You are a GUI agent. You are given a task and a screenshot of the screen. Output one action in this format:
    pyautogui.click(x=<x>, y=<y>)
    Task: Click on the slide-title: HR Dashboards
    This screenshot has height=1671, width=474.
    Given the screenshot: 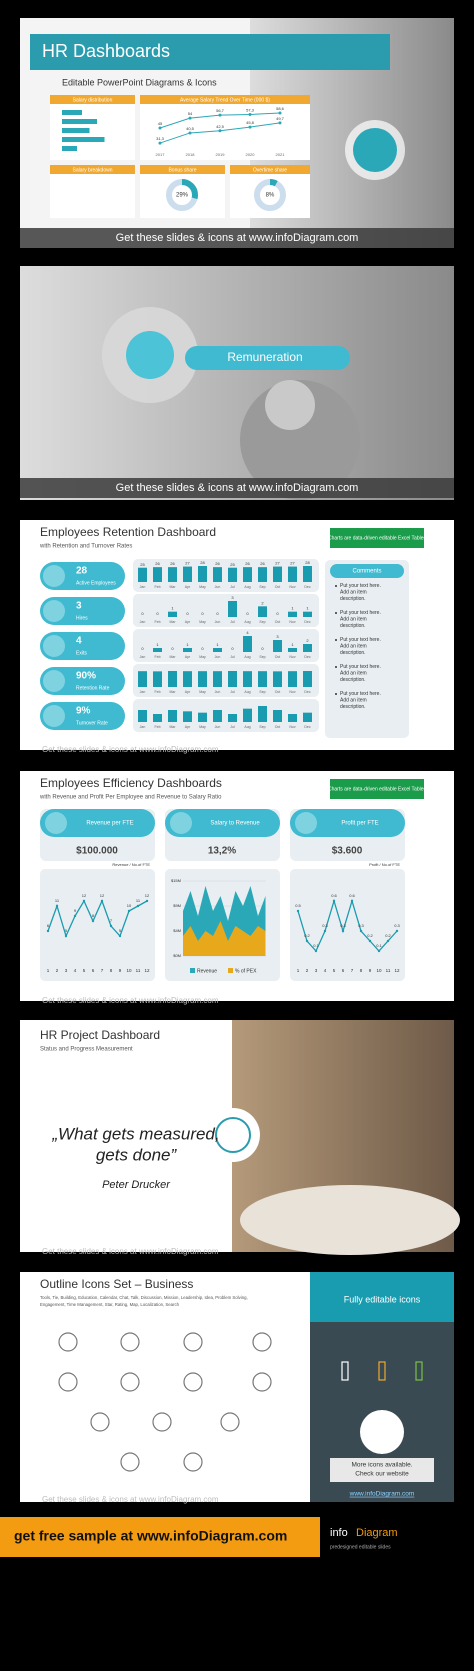 What is the action you would take?
    pyautogui.click(x=106, y=51)
    